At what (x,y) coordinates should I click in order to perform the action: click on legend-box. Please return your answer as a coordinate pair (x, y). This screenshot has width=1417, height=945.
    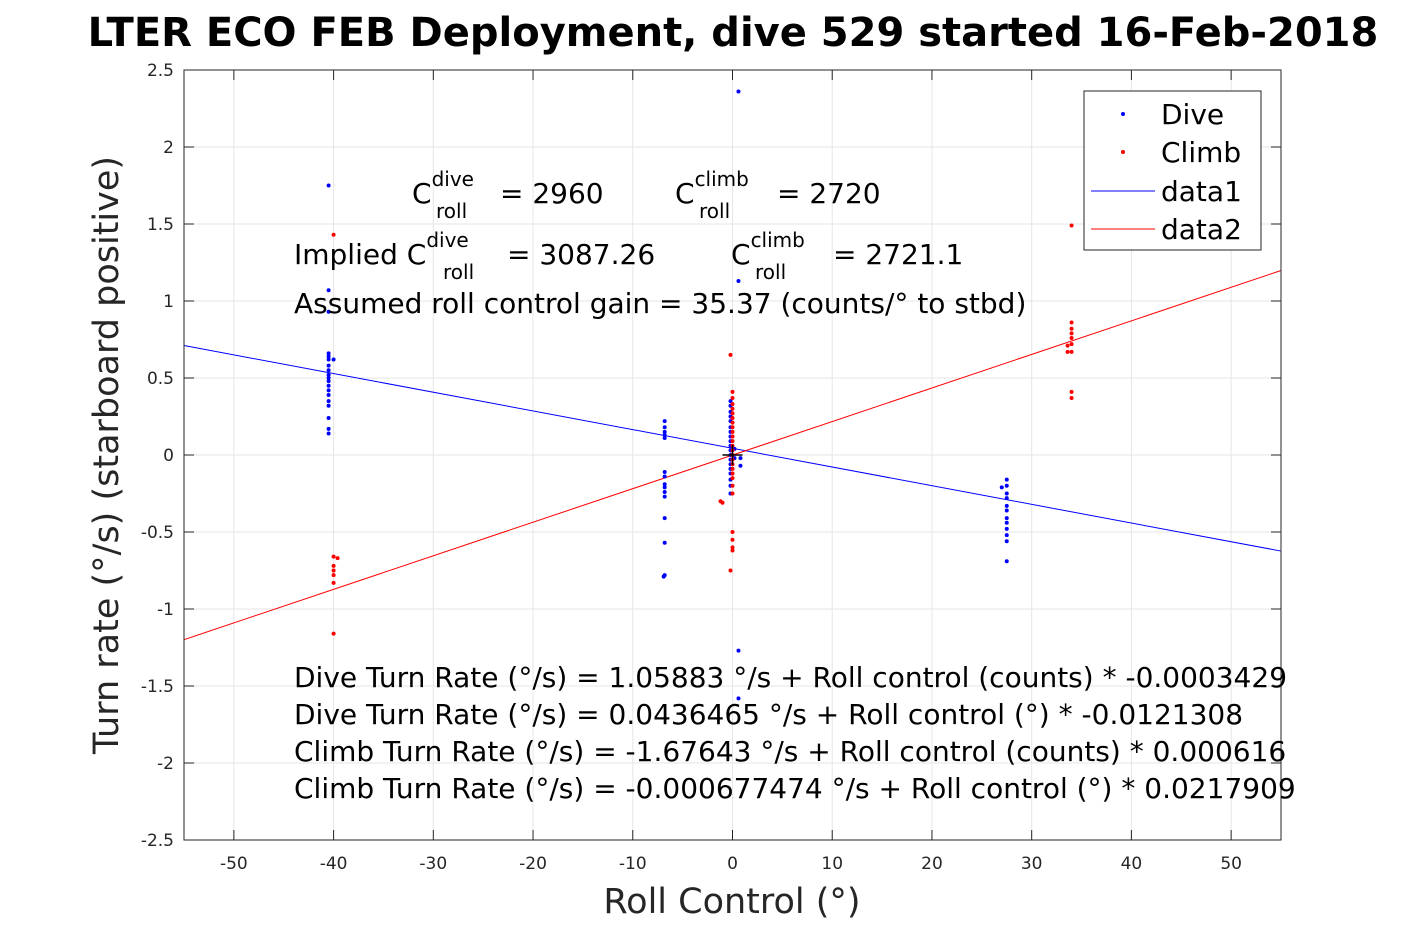
    Looking at the image, I should click on (1172, 170).